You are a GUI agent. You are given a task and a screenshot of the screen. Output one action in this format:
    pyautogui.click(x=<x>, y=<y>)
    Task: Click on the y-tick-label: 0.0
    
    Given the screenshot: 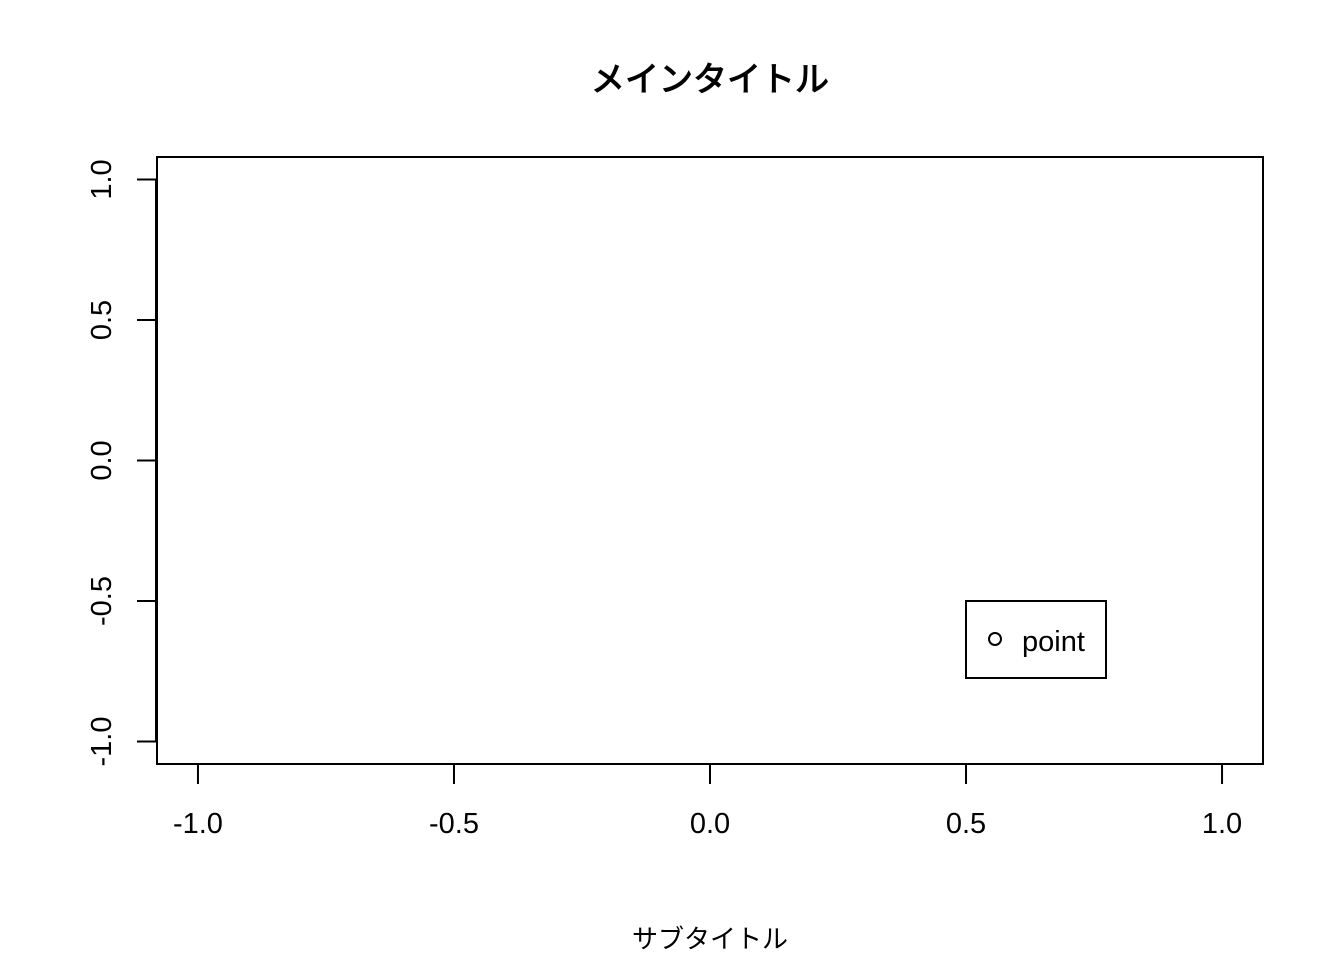 What is the action you would take?
    pyautogui.click(x=102, y=460)
    